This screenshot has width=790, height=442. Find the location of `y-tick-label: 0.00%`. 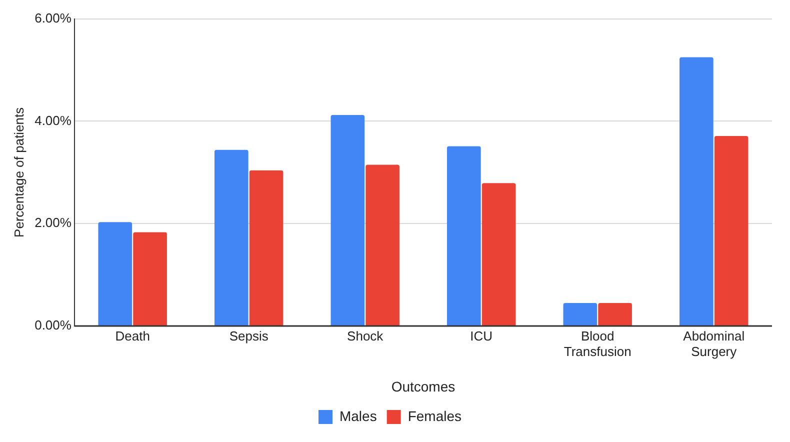

y-tick-label: 0.00% is located at coordinates (53, 325).